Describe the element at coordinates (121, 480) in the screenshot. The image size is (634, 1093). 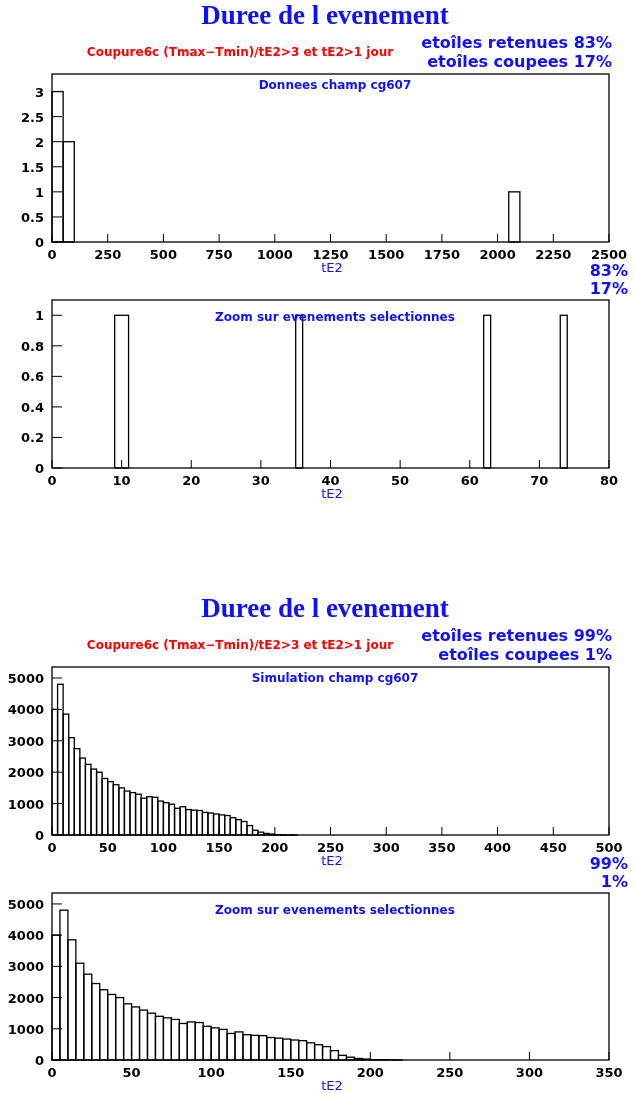
I see `x-tick-label: 10` at that location.